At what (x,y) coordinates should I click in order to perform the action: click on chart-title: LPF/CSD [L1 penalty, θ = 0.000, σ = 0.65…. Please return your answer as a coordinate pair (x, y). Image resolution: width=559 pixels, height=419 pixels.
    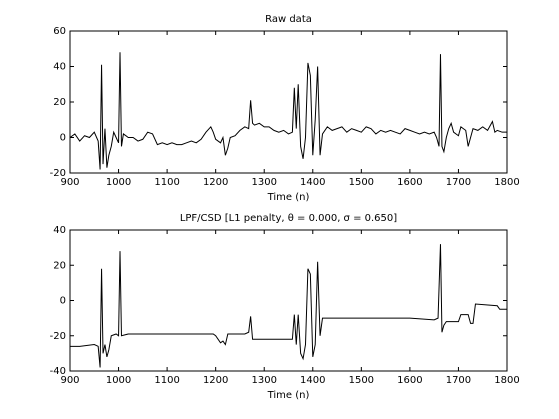
    Looking at the image, I should click on (288, 218).